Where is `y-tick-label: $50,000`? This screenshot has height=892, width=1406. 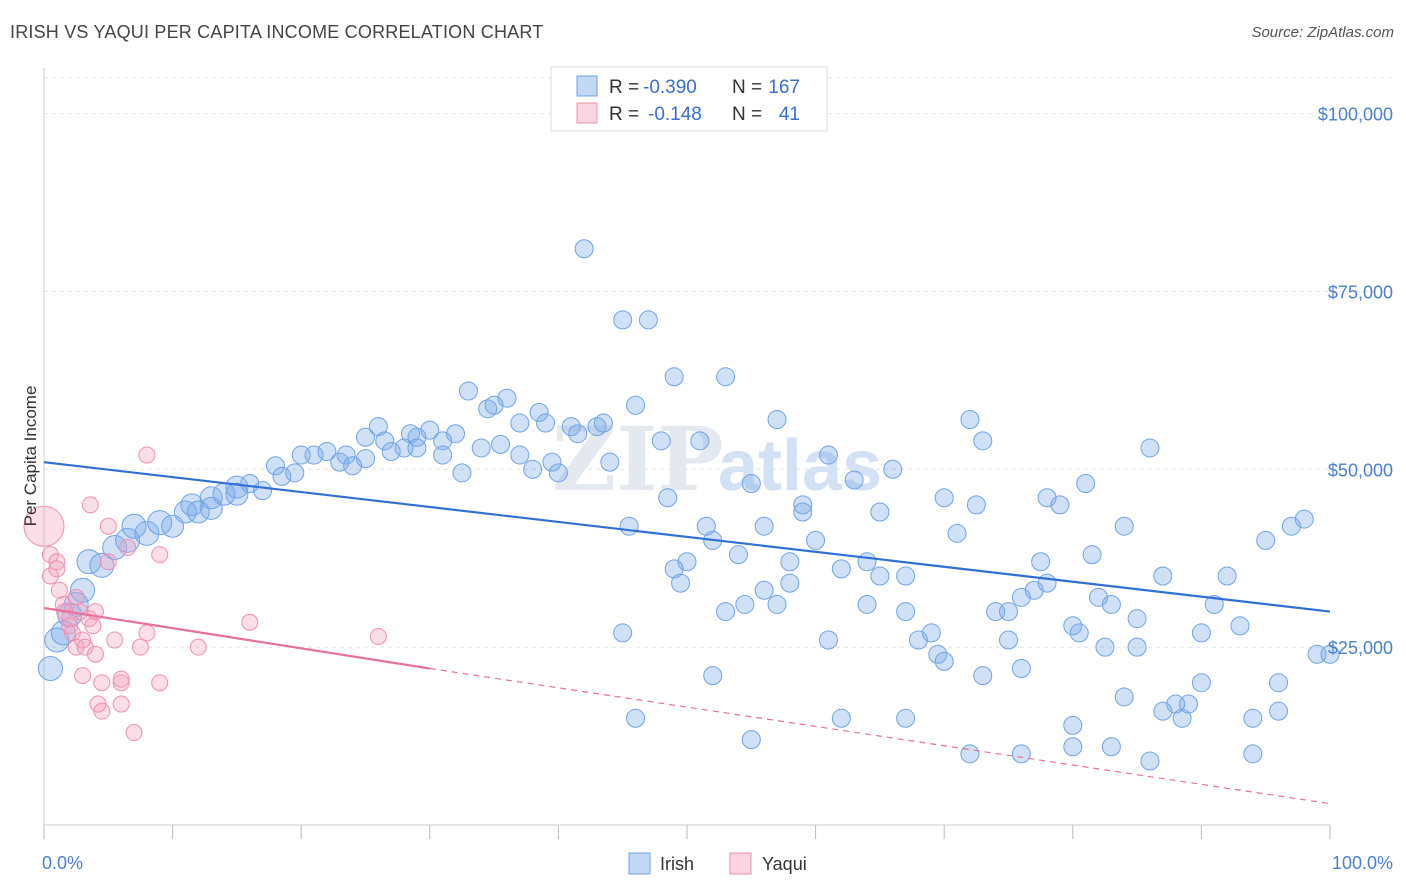
y-tick-label: $50,000 is located at coordinates (1360, 470).